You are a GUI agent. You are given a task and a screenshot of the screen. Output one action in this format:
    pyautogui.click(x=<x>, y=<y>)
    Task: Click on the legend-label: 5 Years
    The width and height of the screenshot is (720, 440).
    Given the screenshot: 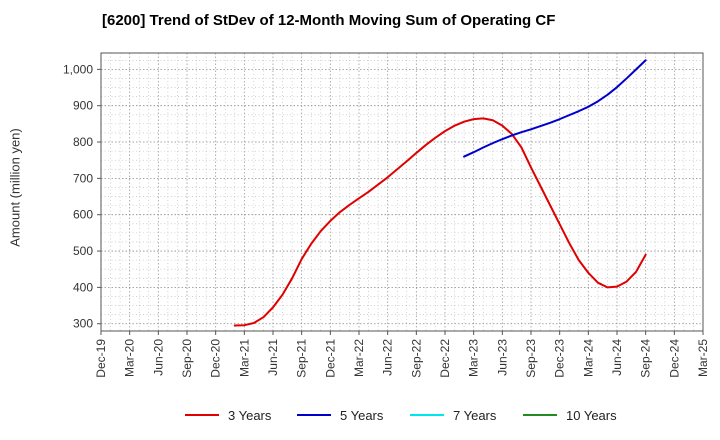 What is the action you would take?
    pyautogui.click(x=362, y=415)
    